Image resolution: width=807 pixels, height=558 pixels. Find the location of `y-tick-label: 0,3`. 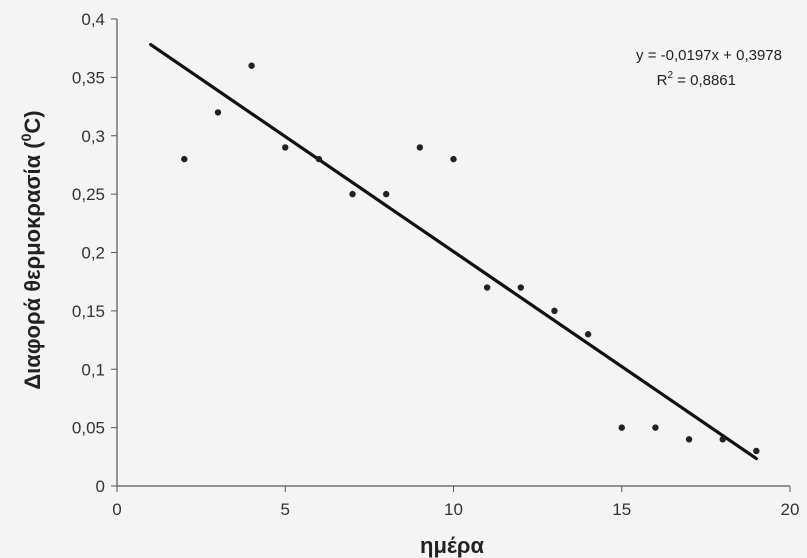

y-tick-label: 0,3 is located at coordinates (93, 136).